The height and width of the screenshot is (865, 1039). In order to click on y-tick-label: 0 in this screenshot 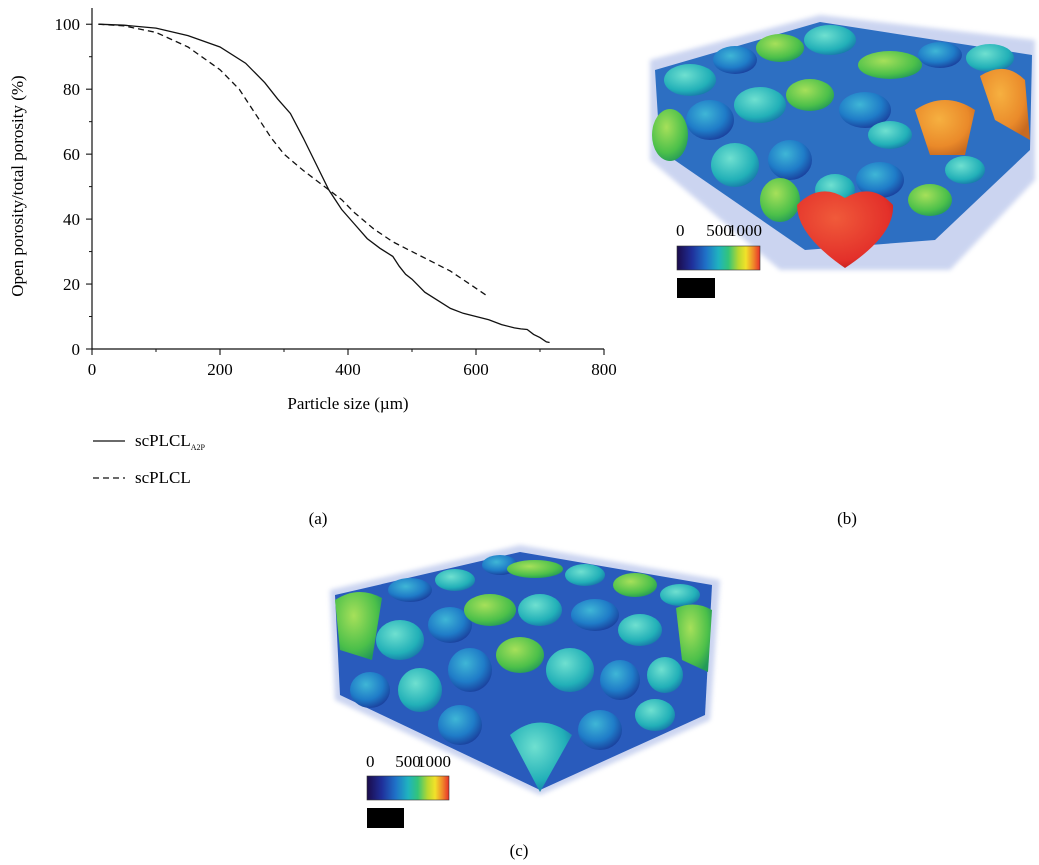, I will do `click(76, 349)`.